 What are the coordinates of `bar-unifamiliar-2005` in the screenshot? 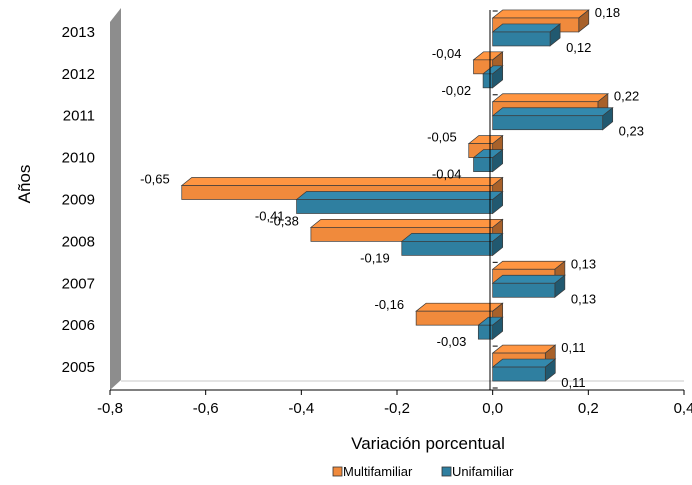 It's located at (524, 370).